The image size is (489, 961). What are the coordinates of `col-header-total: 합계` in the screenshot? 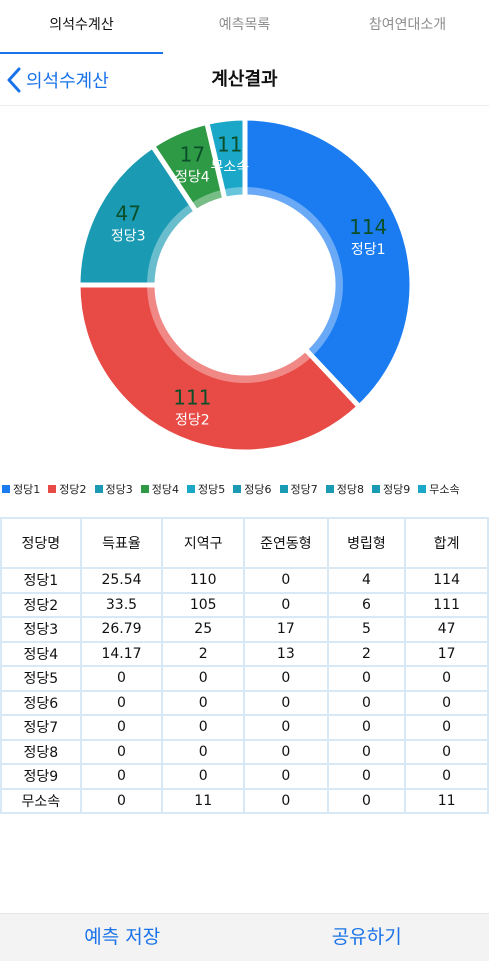 It's located at (446, 543).